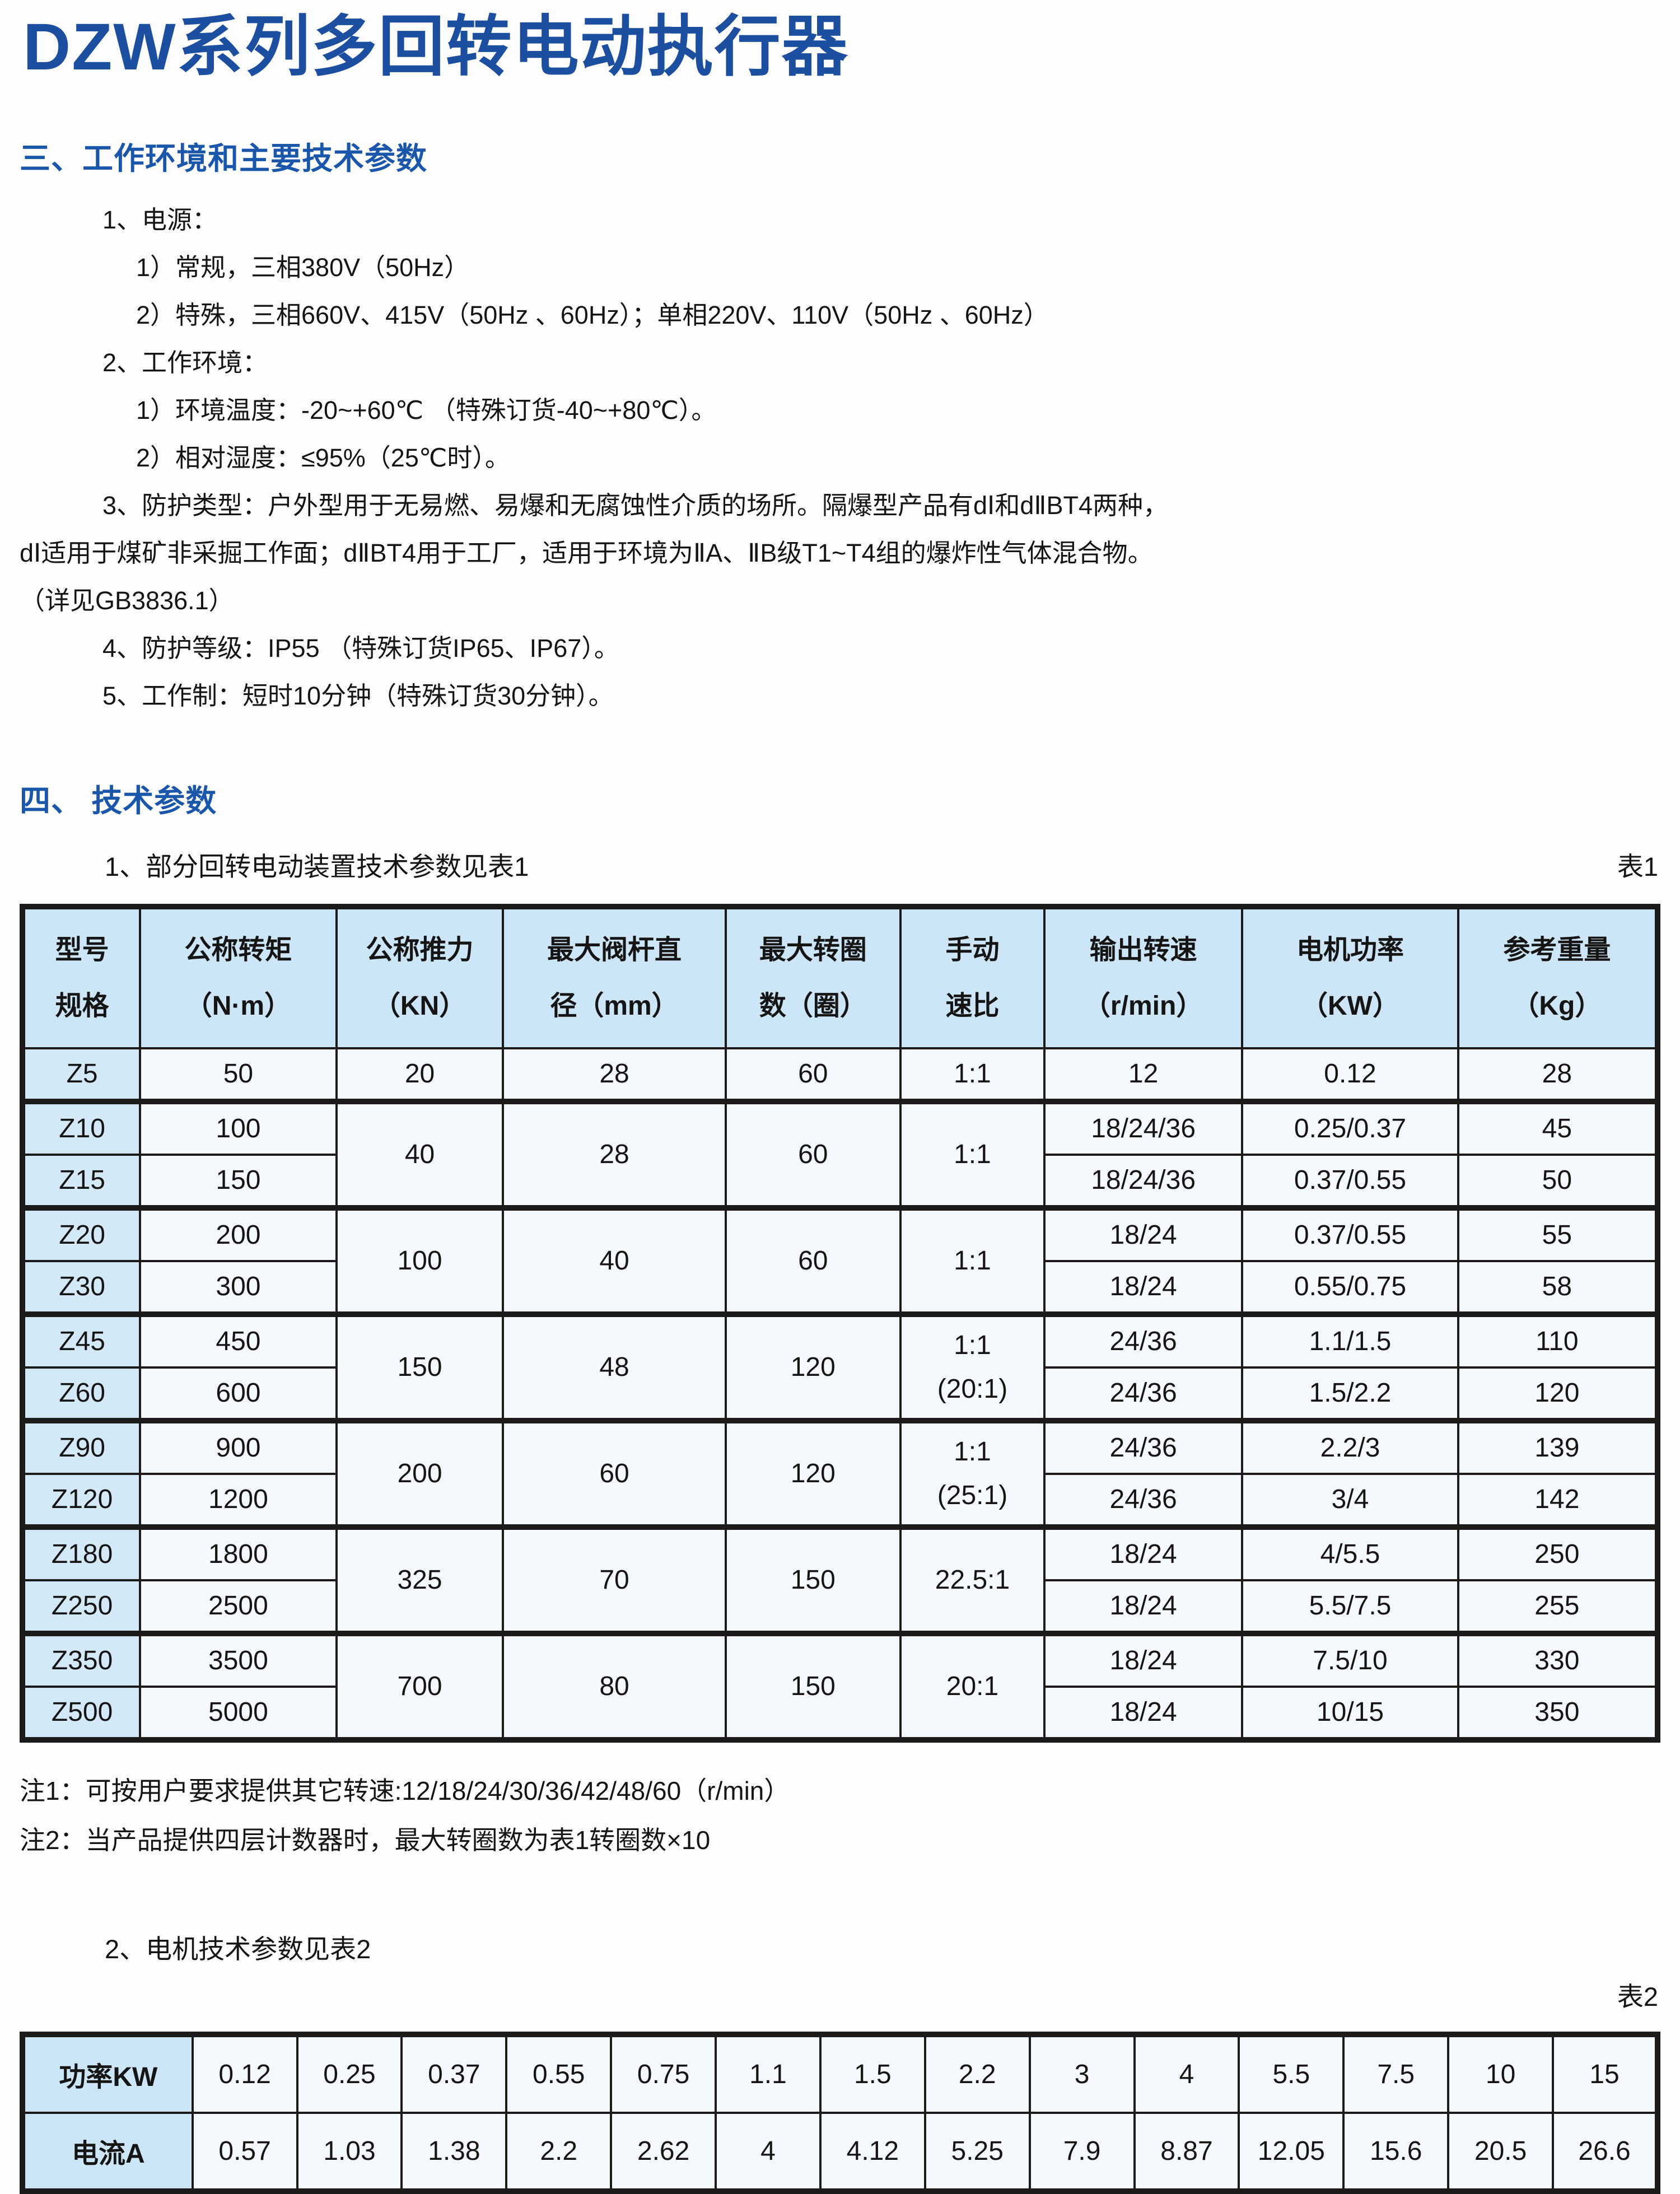 This screenshot has width=1680, height=2194. Describe the element at coordinates (1350, 1501) in the screenshot. I see `t1-cell: 3/4` at that location.